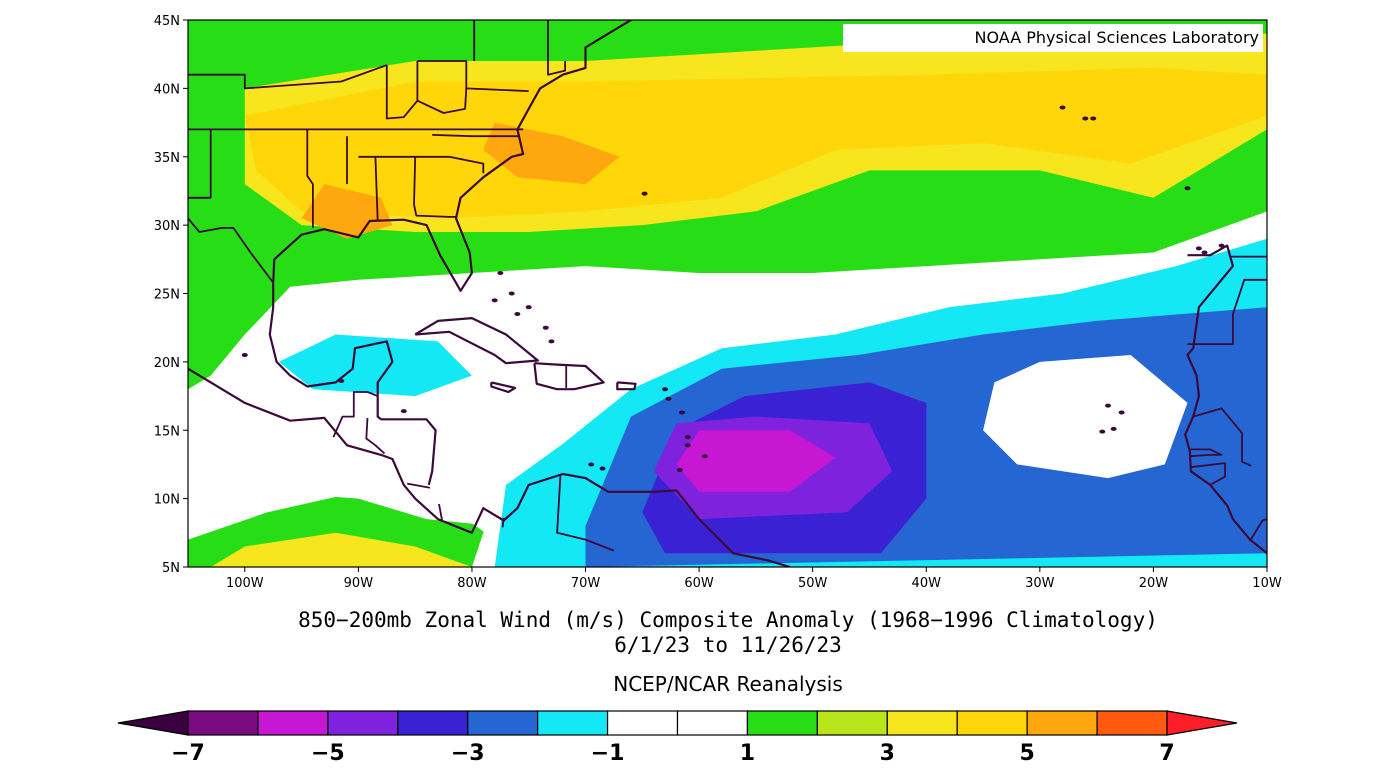 The image size is (1373, 772). Describe the element at coordinates (245, 583) in the screenshot. I see `x-tick-label-0: 100W` at that location.